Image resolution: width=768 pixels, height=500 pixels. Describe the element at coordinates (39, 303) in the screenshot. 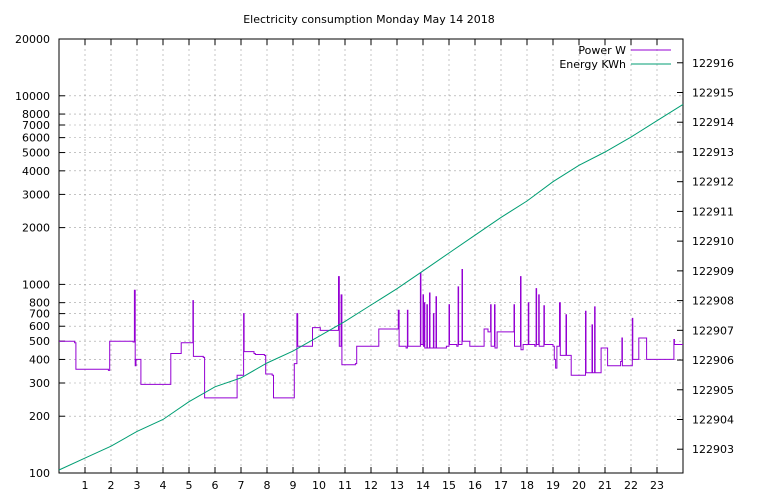

I see `y-tick-label: 800` at that location.